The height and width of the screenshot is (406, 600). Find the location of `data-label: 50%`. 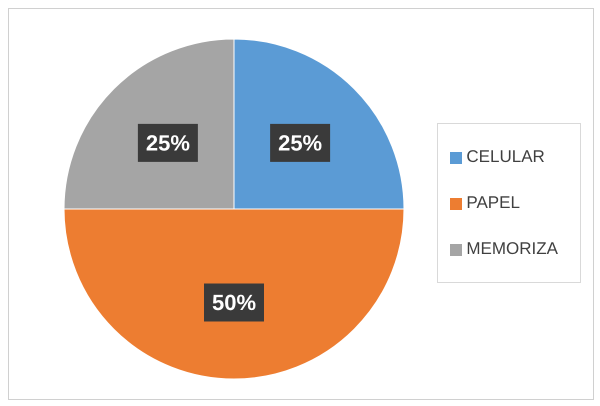

data-label: 50% is located at coordinates (234, 302).